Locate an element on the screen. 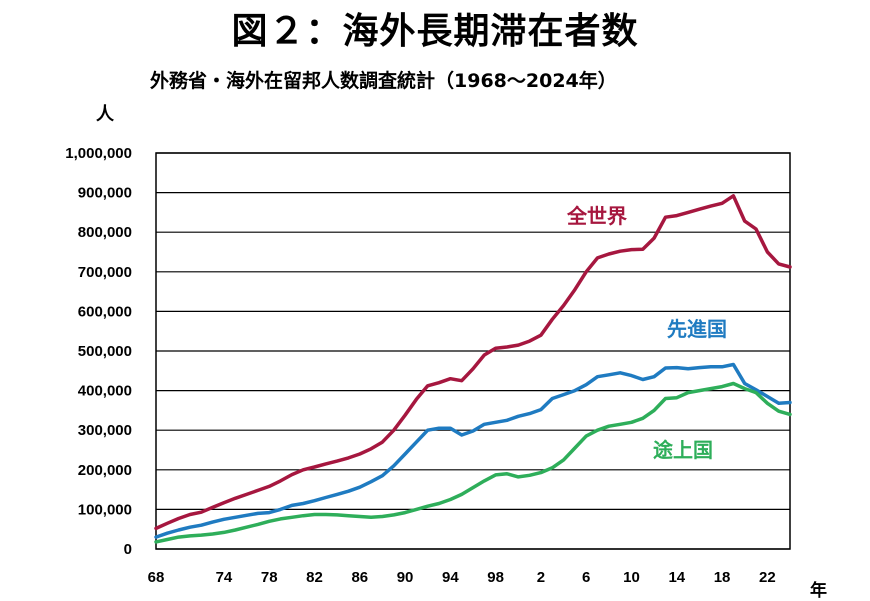 The image size is (870, 601). x-tick-label: 18 is located at coordinates (722, 577).